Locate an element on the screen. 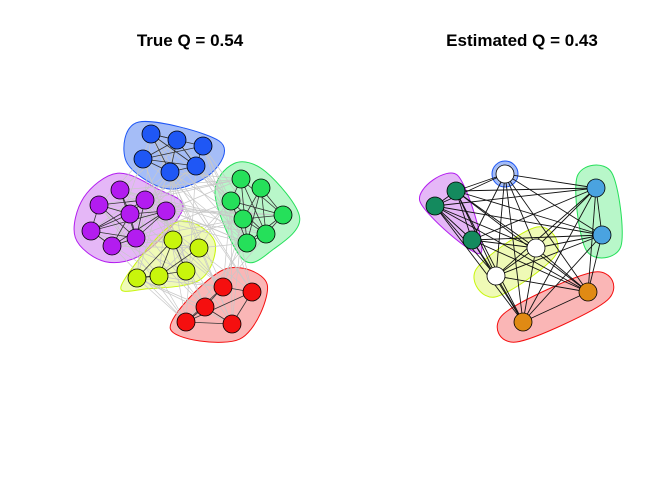 This screenshot has width=672, height=480. estimated-community-graph is located at coordinates (521, 251).